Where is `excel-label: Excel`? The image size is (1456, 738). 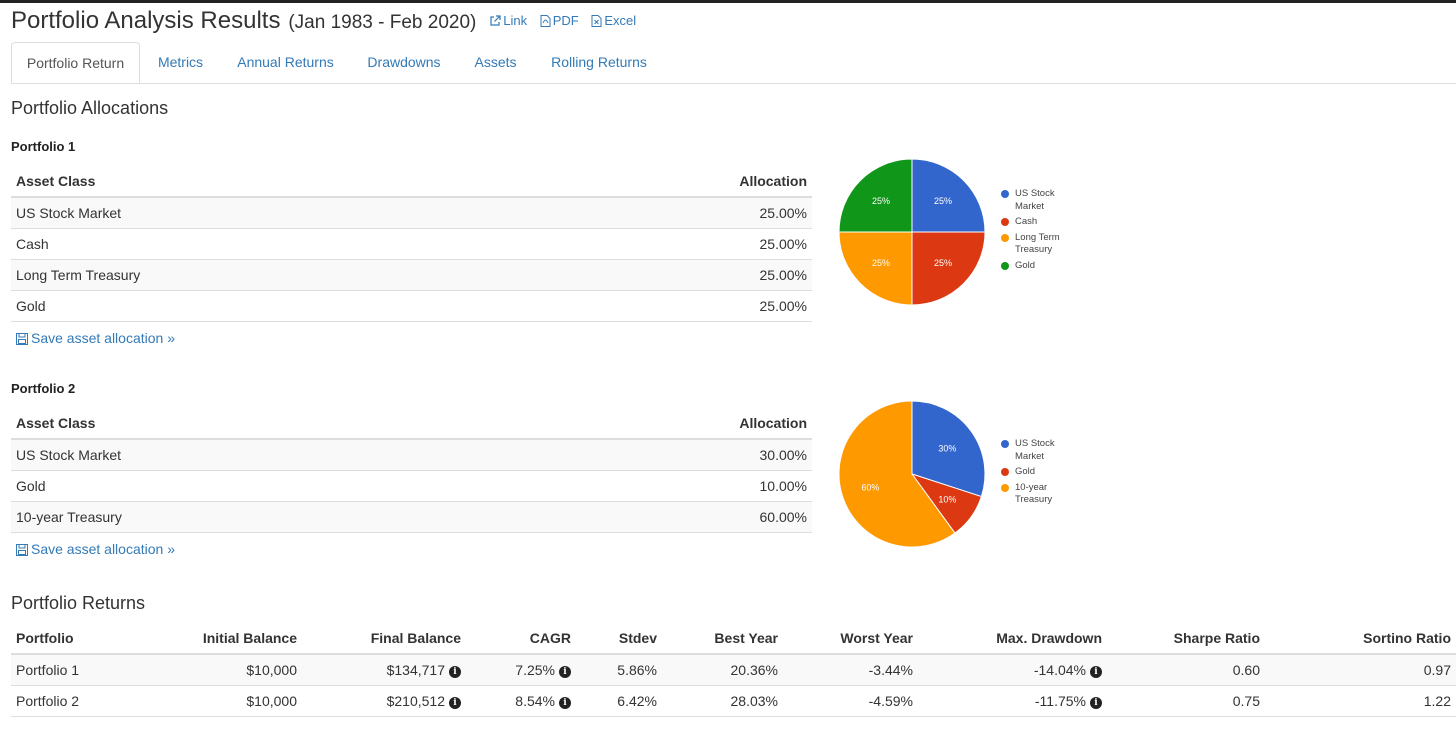 excel-label: Excel is located at coordinates (620, 20).